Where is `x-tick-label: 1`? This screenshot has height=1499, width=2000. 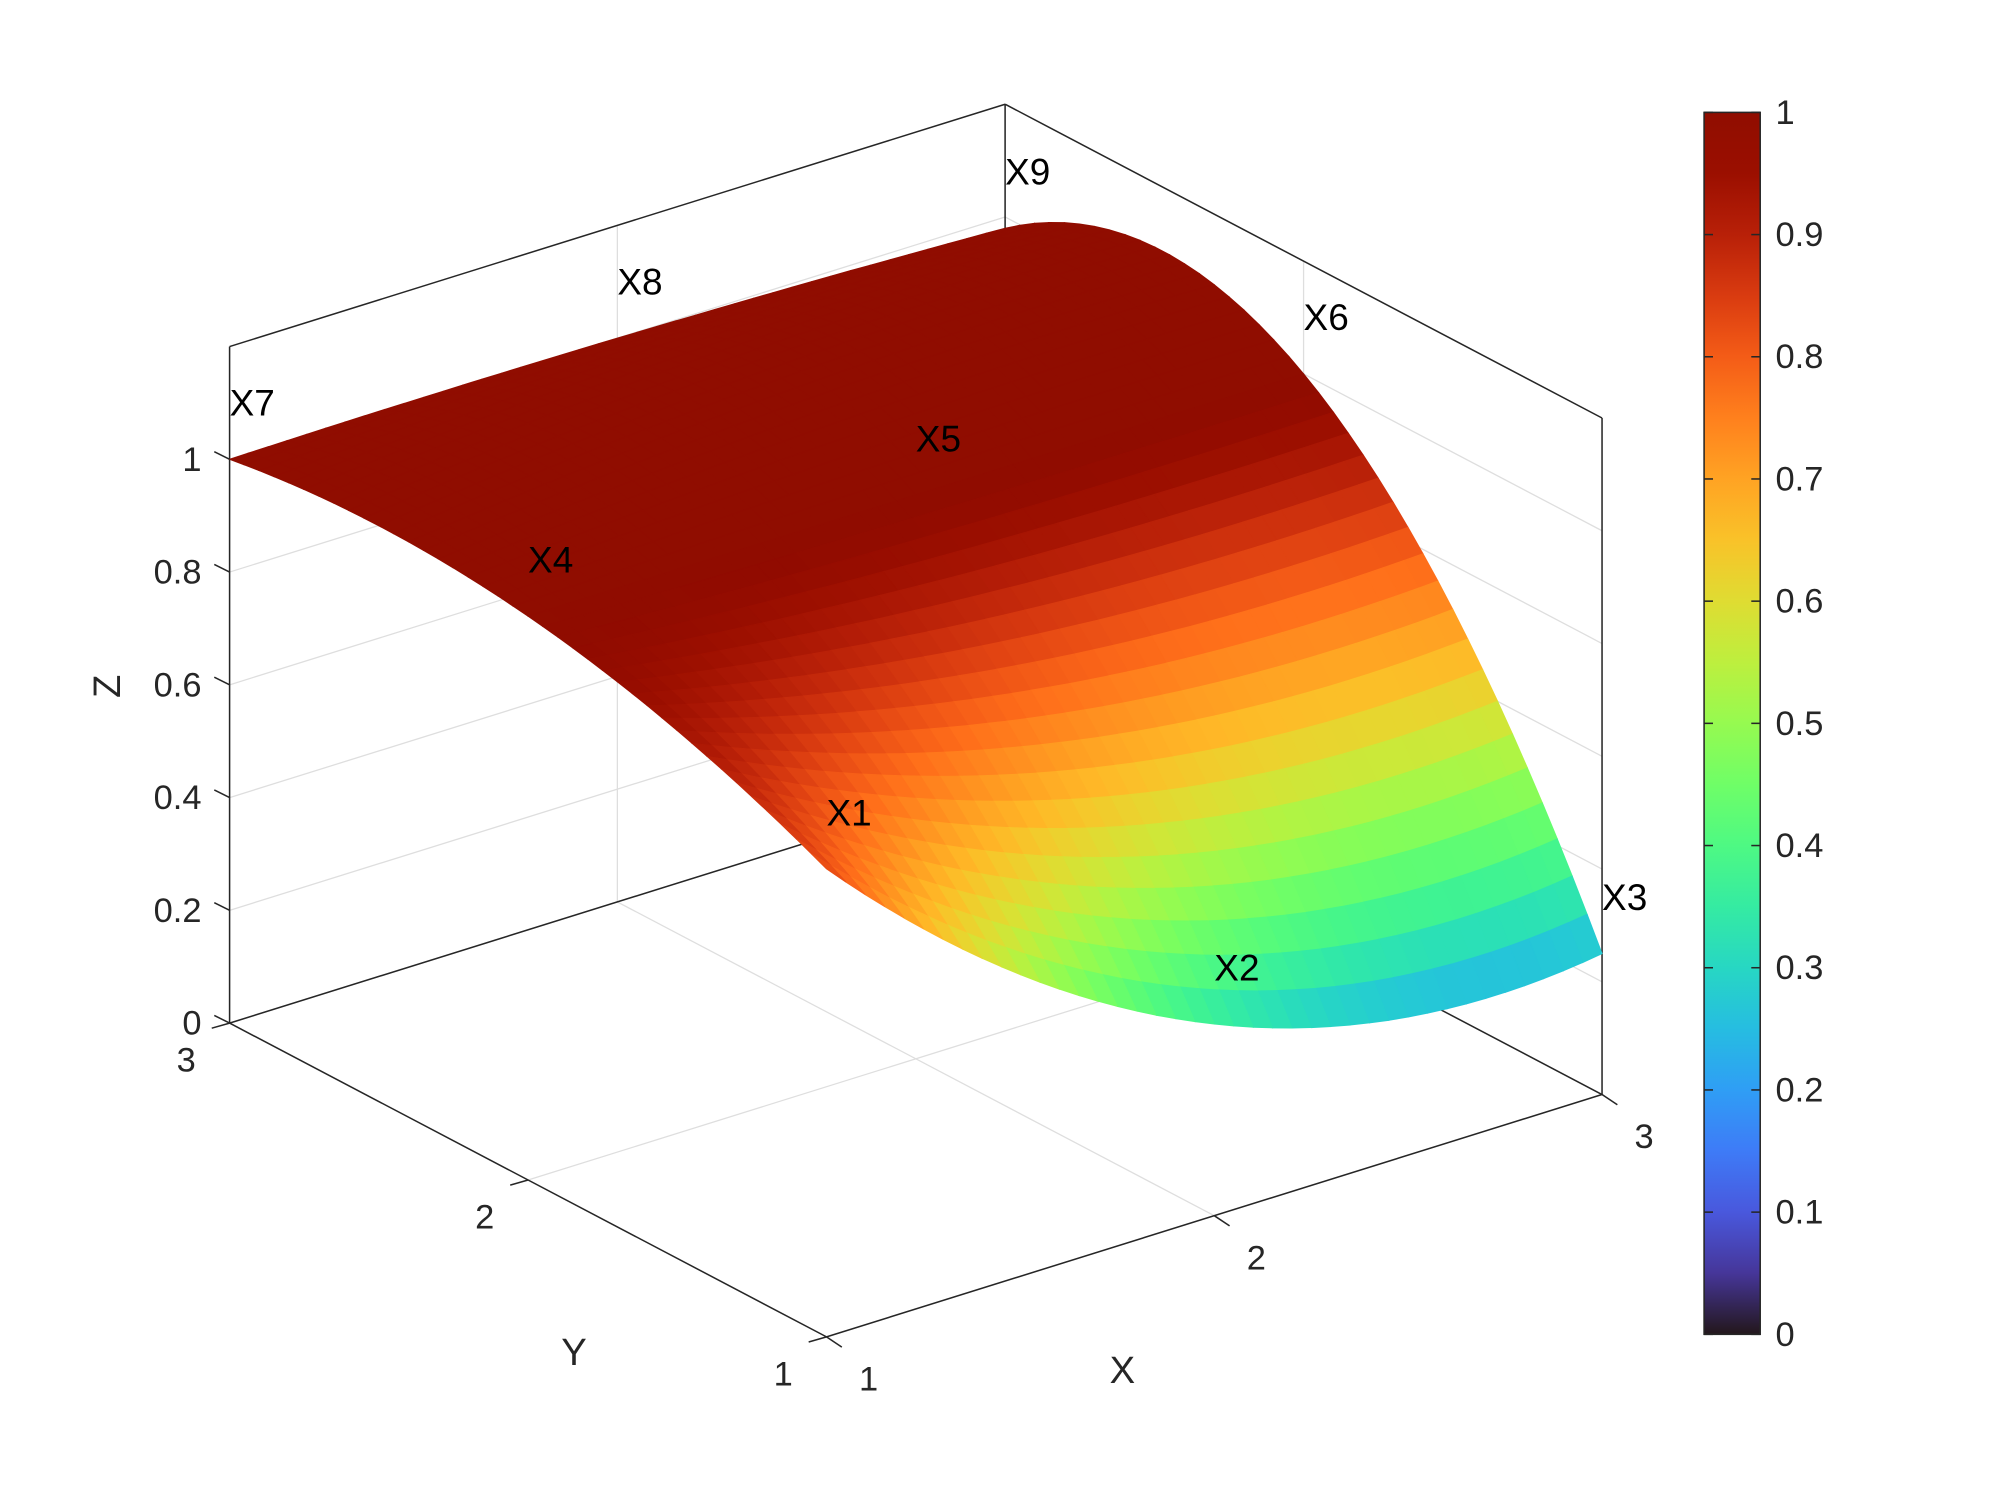
x-tick-label: 1 is located at coordinates (868, 1379).